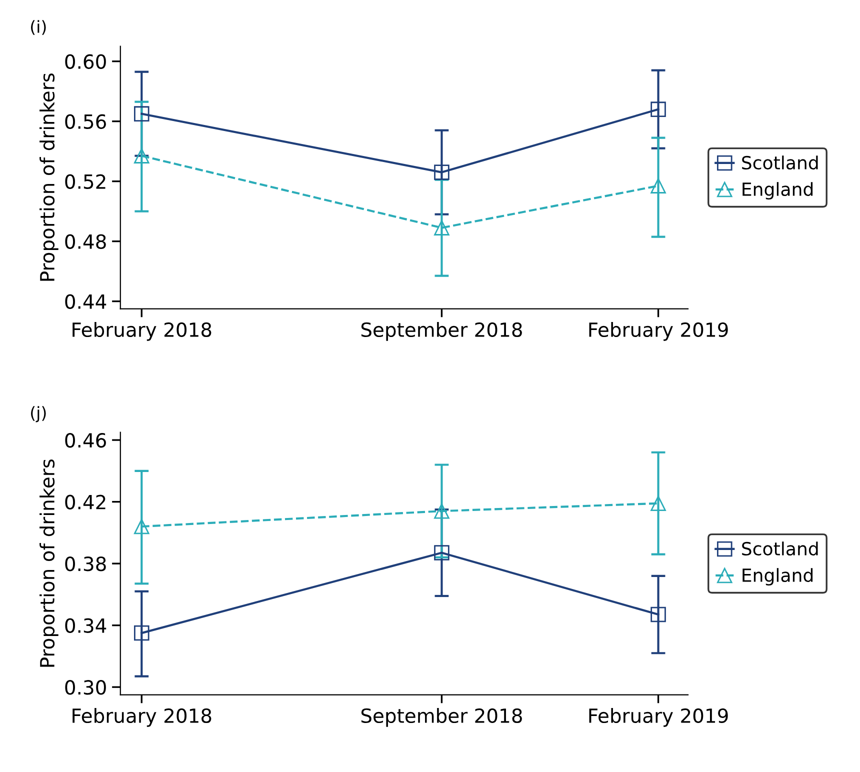 Image resolution: width=860 pixels, height=772 pixels. What do you see at coordinates (85, 625) in the screenshot?
I see `y-tick-label: 0.34` at bounding box center [85, 625].